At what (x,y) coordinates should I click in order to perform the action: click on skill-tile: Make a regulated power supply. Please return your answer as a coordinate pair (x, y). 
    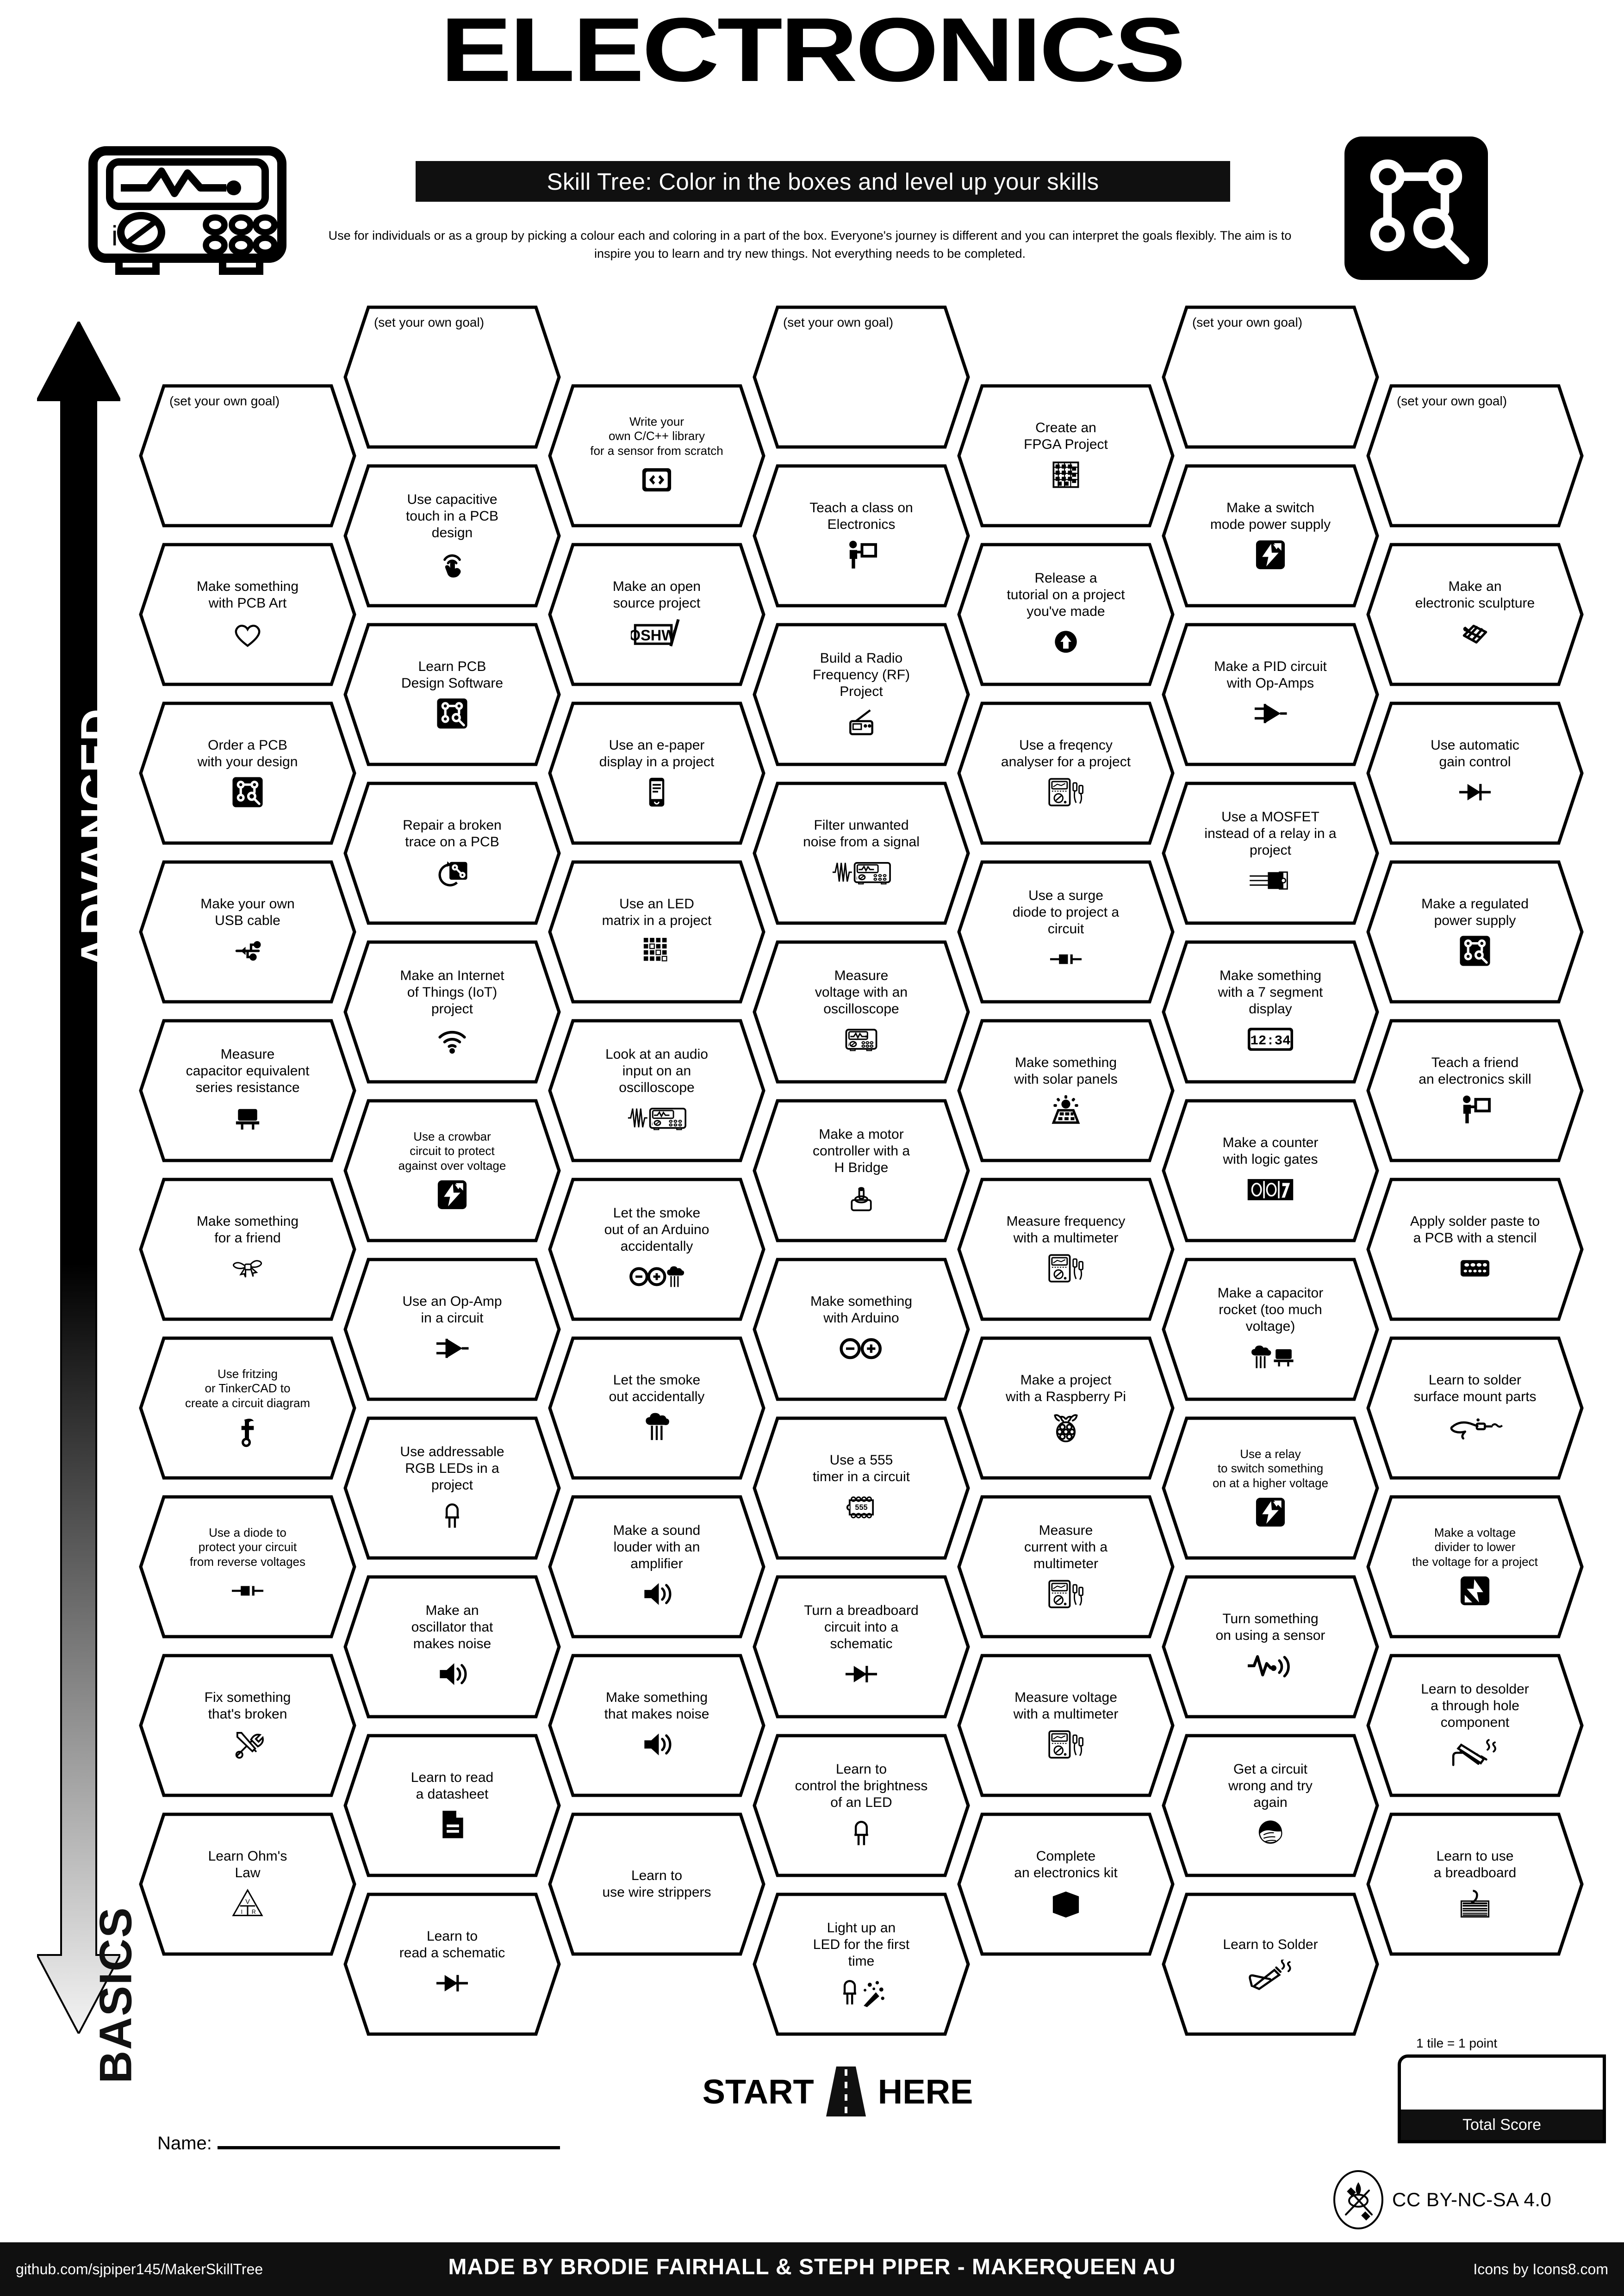
    Looking at the image, I should click on (1475, 932).